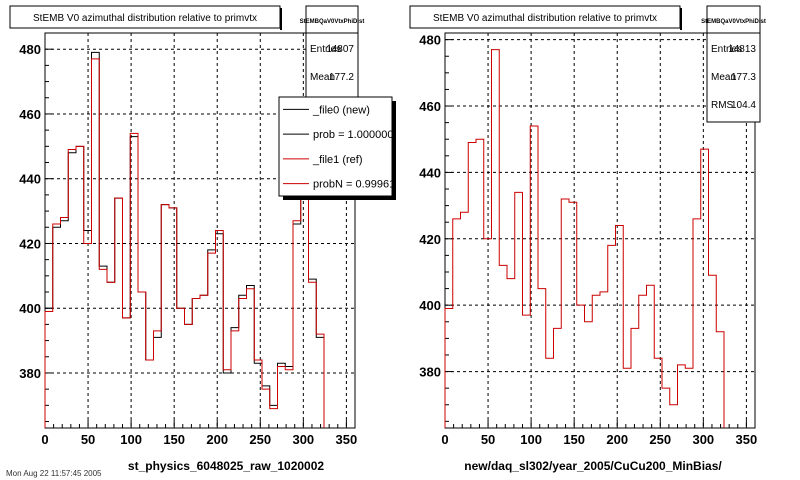 This screenshot has height=480, width=800. I want to click on x-axis-label: st_physics_6048025_raw_1020002, so click(226, 466).